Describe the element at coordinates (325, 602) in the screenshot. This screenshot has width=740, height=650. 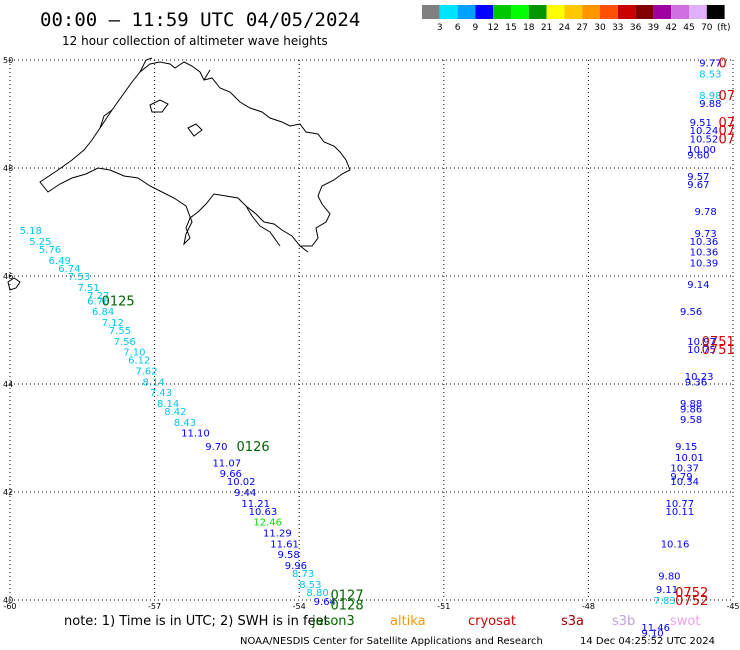
I see `wave-height-label: 9.64` at that location.